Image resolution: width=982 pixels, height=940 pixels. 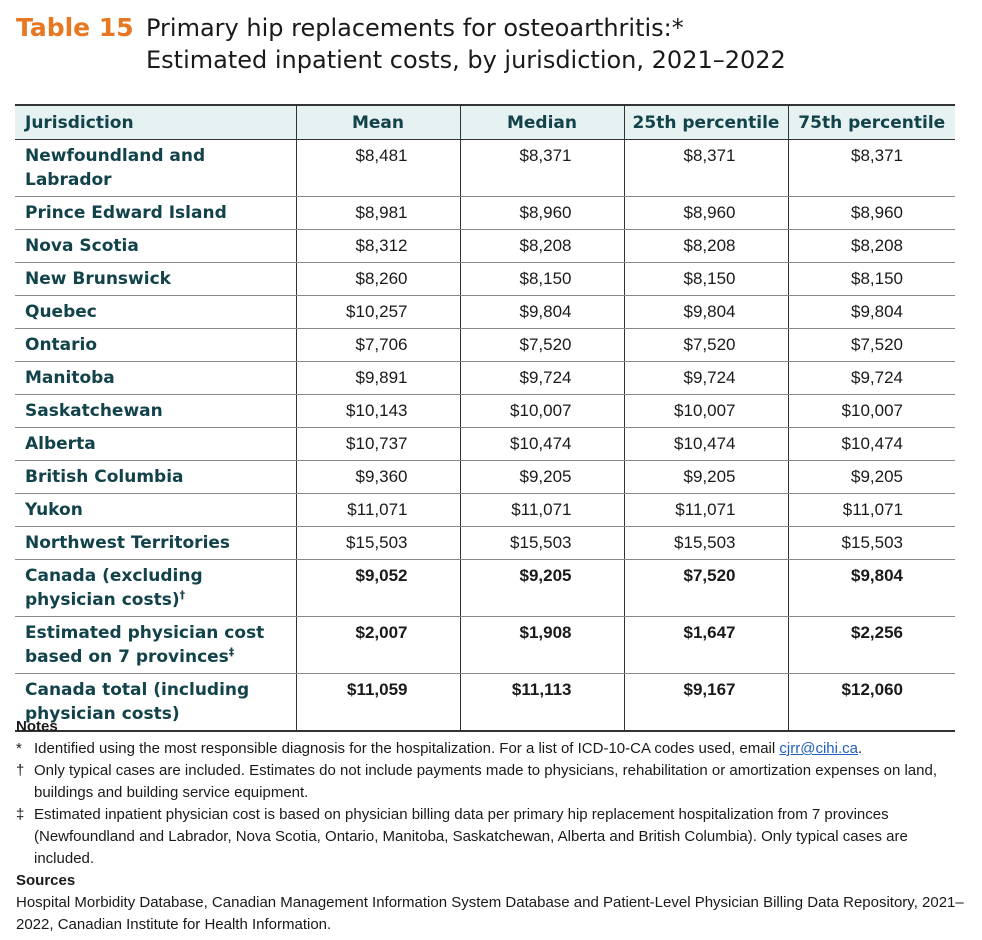 What do you see at coordinates (485, 345) in the screenshot?
I see `table-row: Ontario $7,706 $7,520 $7,520 $7,520` at bounding box center [485, 345].